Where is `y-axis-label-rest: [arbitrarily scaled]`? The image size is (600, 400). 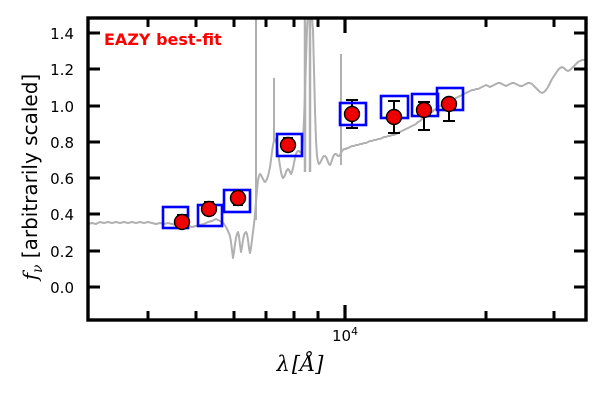 y-axis-label-rest: [arbitrarily scaled] is located at coordinates (30, 169).